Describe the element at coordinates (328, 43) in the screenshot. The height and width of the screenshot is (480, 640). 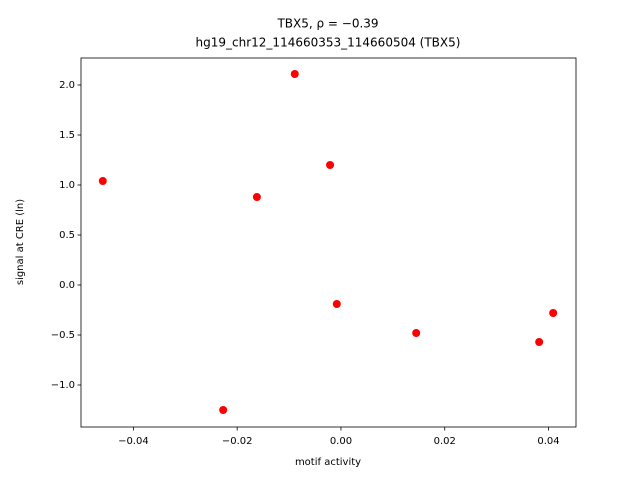
I see `chart-subtitle: hg19_chr12_114660353_114660504 (TBX5)` at that location.